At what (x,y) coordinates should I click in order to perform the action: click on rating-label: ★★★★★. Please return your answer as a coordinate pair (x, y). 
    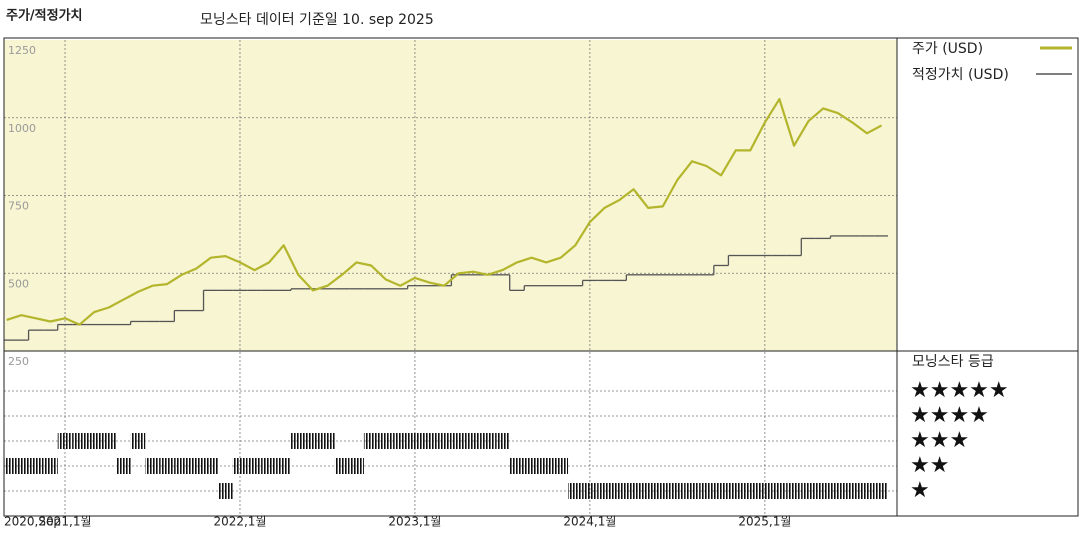
    Looking at the image, I should click on (959, 390).